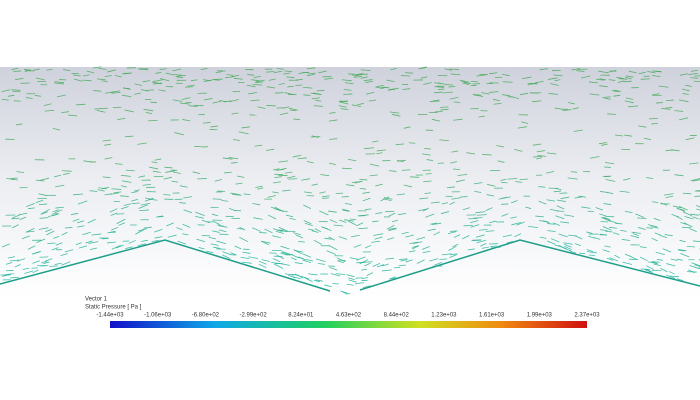 The height and width of the screenshot is (400, 700). Describe the element at coordinates (165, 265) in the screenshot. I see `ridge-surface` at that location.